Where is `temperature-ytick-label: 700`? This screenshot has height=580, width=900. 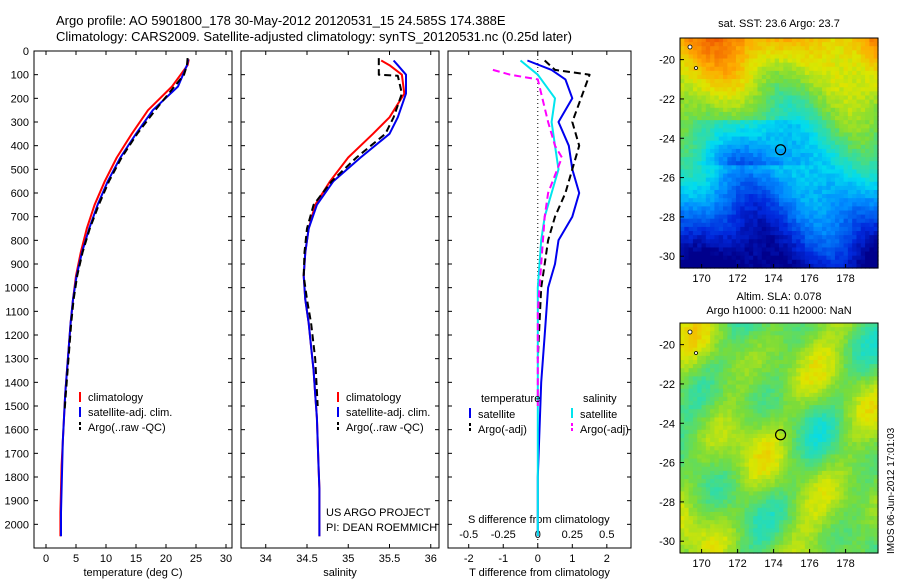 temperature-ytick-label: 700 is located at coordinates (20, 218).